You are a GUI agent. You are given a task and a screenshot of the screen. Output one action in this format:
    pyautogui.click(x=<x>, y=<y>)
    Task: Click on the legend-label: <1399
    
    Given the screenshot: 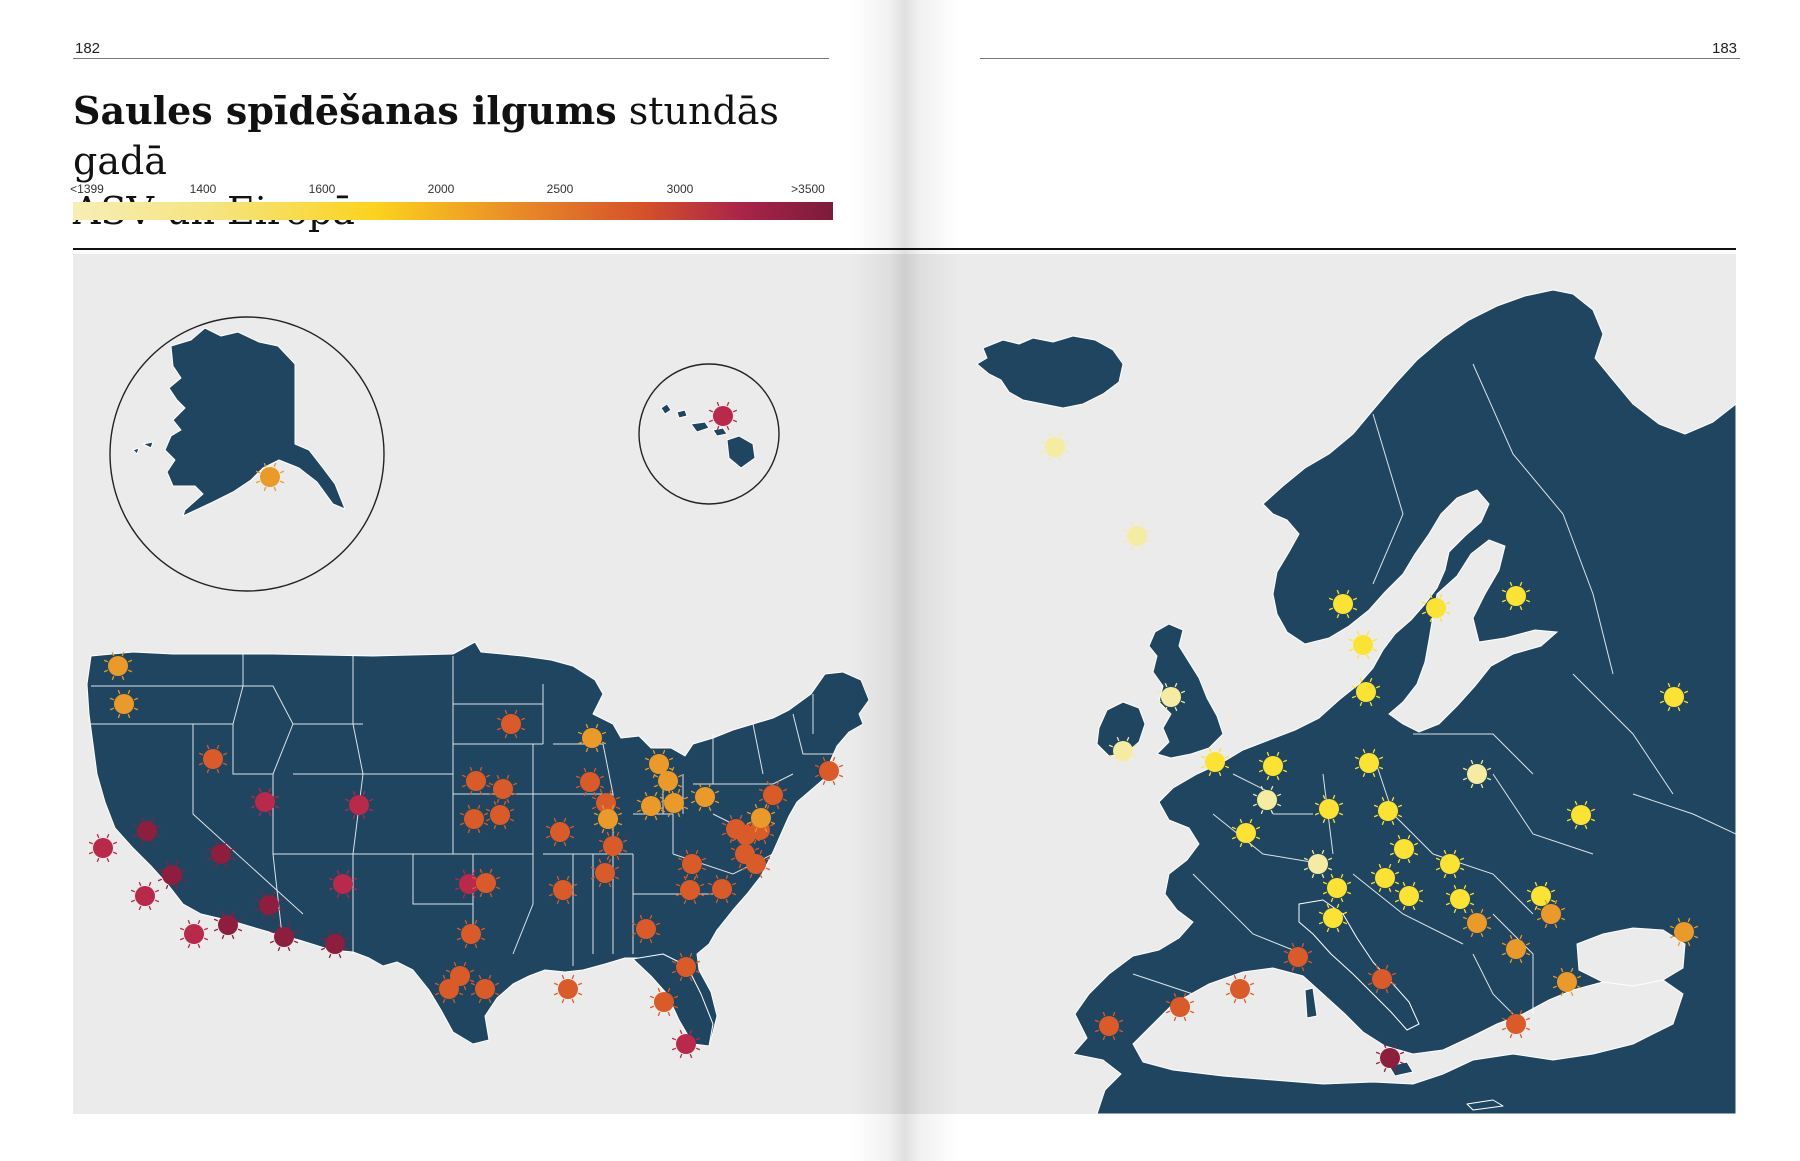 What is the action you would take?
    pyautogui.click(x=87, y=189)
    